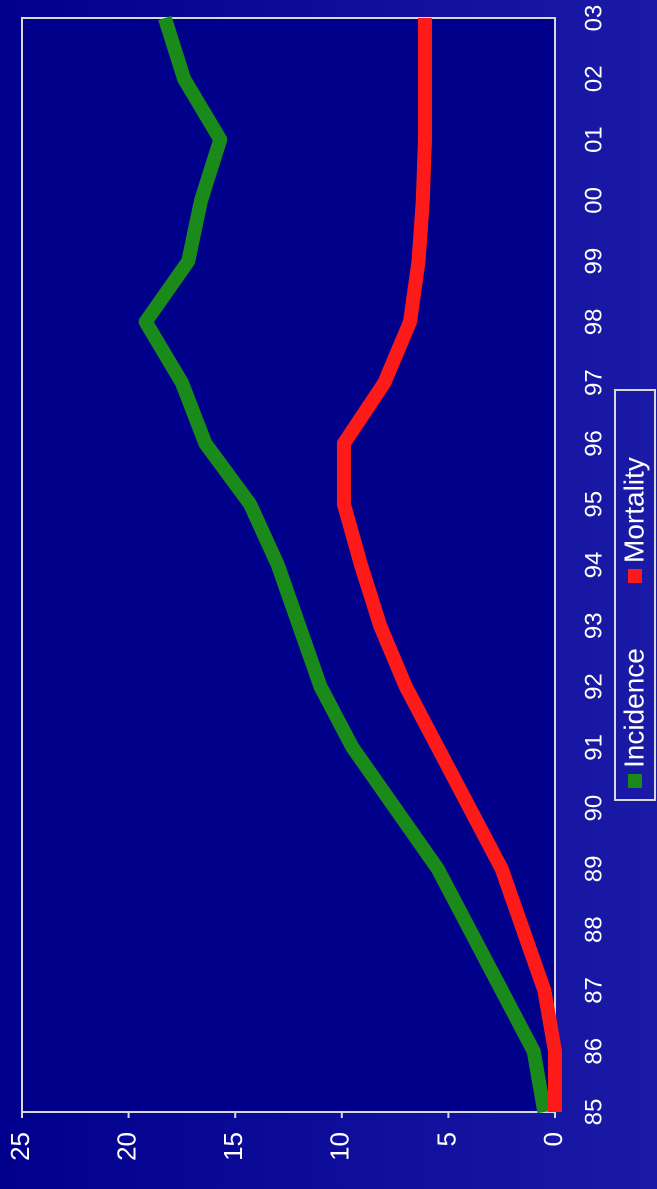 The height and width of the screenshot is (1189, 657). I want to click on x-tick-label: 89, so click(593, 869).